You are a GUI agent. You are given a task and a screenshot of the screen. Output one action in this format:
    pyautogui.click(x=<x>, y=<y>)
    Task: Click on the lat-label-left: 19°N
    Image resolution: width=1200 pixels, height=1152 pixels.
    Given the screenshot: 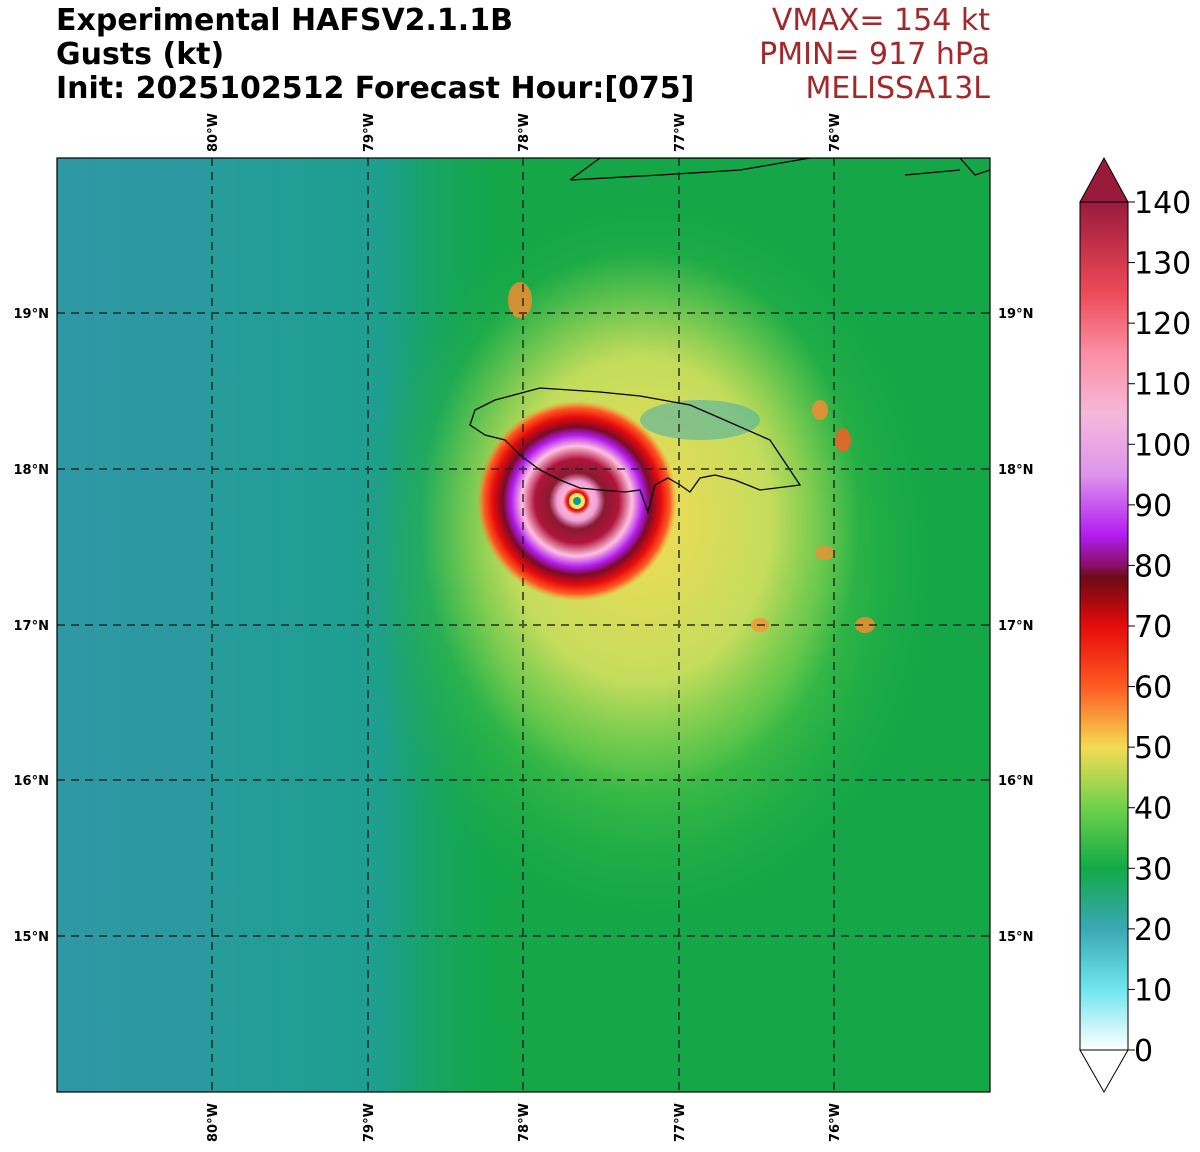 What is the action you would take?
    pyautogui.click(x=31, y=314)
    